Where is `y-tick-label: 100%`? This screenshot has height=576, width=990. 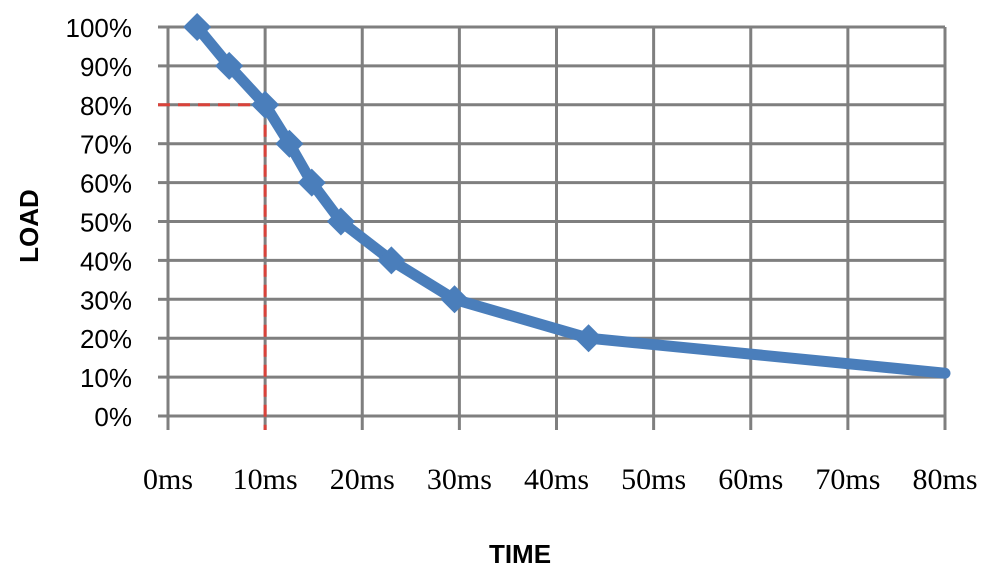 y-tick-label: 100% is located at coordinates (99, 28).